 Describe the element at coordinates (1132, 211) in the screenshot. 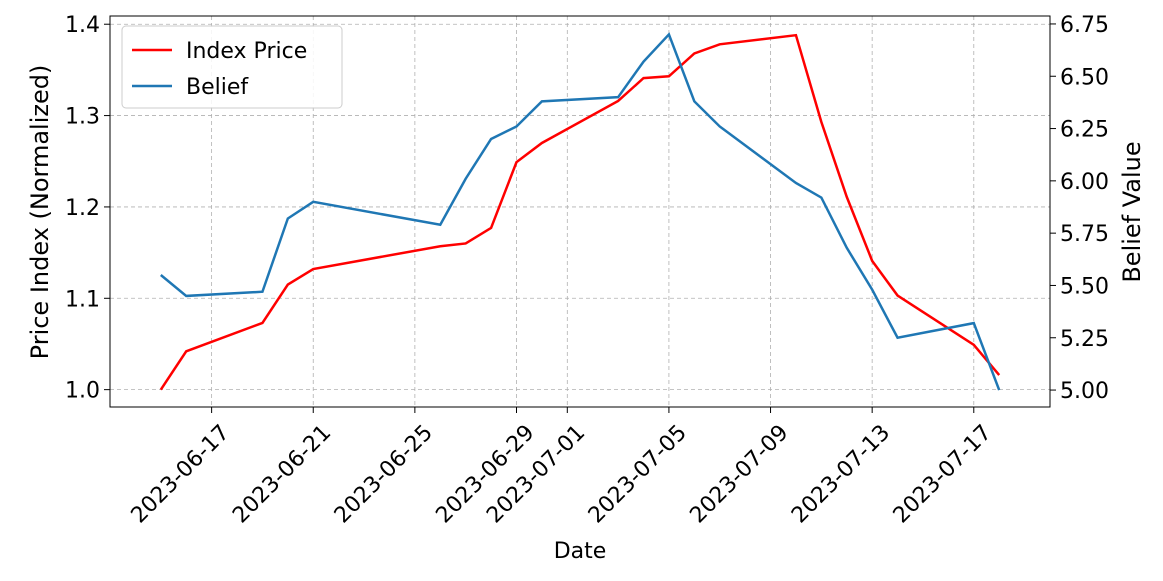

I see `y2-axis-label: Belief Value` at that location.